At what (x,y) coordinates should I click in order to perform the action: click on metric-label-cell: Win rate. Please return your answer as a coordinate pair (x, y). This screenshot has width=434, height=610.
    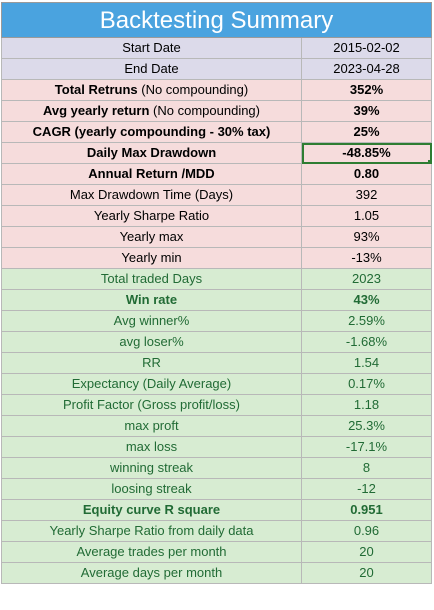
    Looking at the image, I should click on (151, 300).